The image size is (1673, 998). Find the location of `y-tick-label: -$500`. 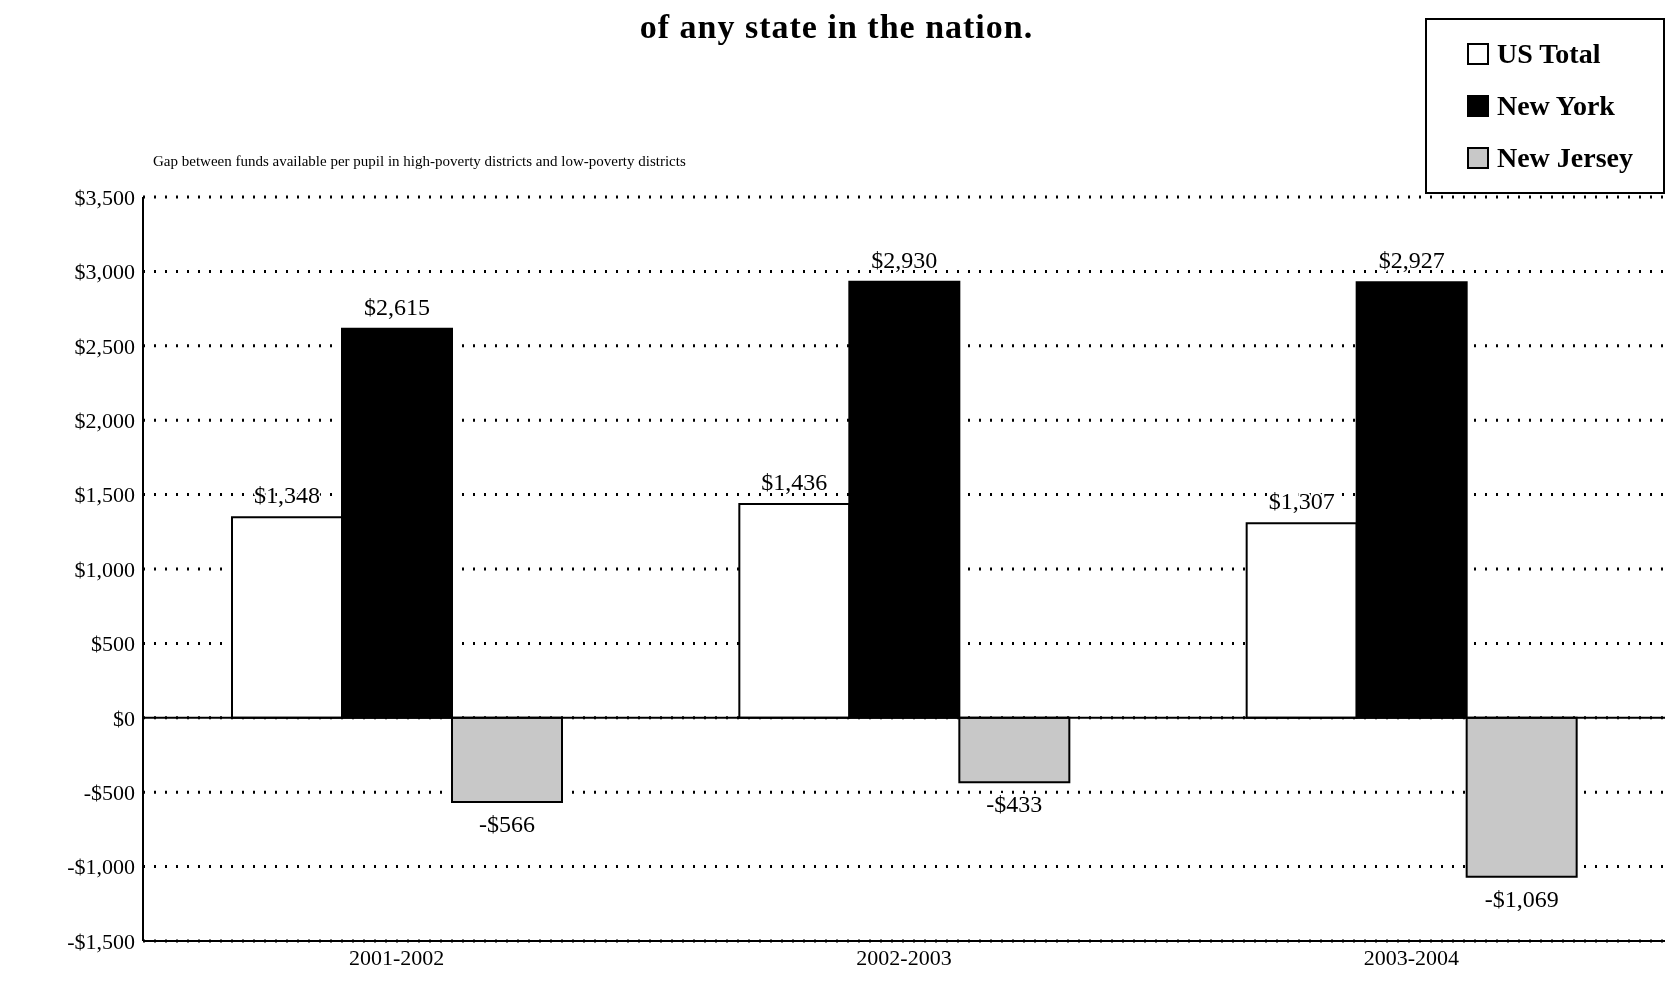

y-tick-label: -$500 is located at coordinates (109, 793).